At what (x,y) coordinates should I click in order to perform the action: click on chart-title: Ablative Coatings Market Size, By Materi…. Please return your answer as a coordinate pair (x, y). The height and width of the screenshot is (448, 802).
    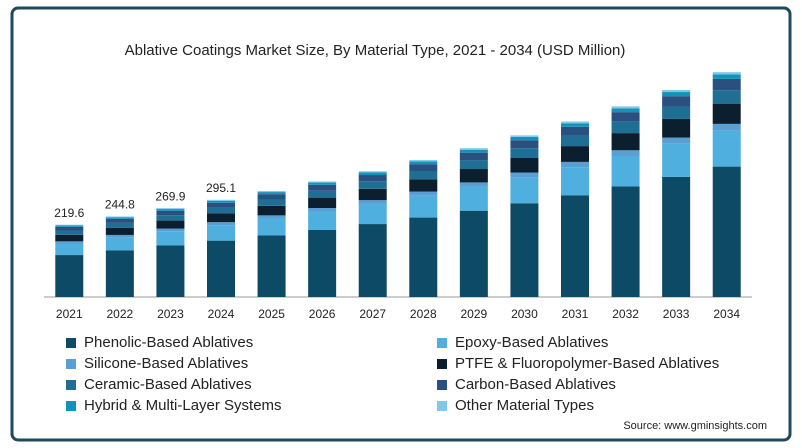
    Looking at the image, I should click on (375, 50).